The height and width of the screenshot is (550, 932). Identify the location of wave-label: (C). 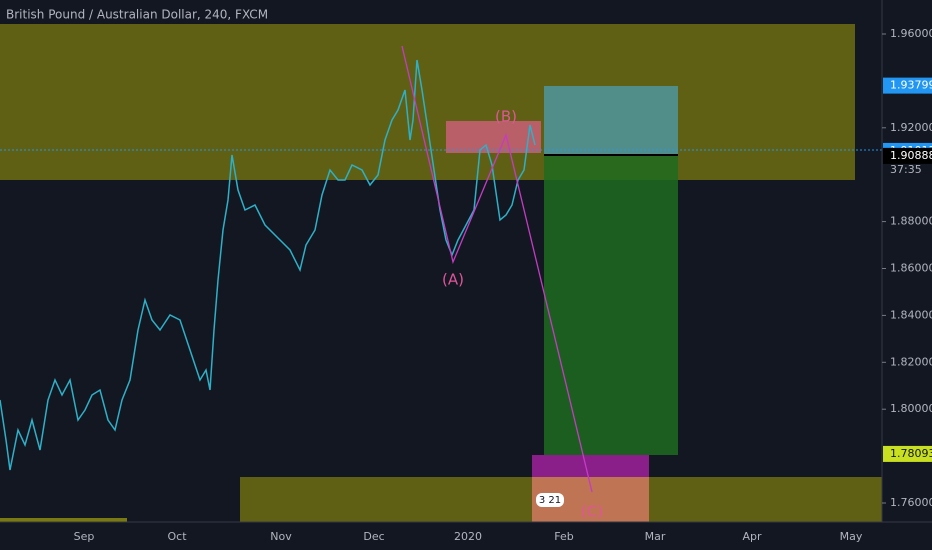
(592, 512).